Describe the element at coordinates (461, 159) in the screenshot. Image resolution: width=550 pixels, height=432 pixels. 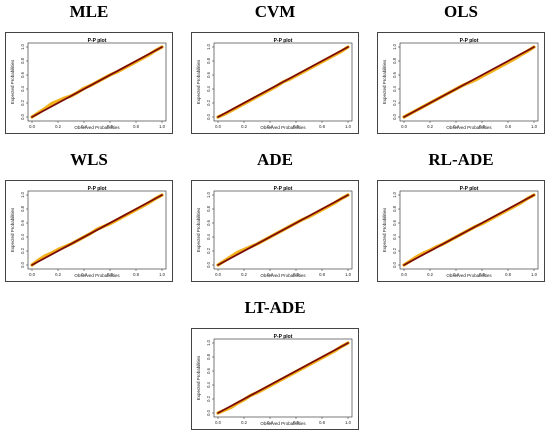
I see `panel-title: RL-ADE` at that location.